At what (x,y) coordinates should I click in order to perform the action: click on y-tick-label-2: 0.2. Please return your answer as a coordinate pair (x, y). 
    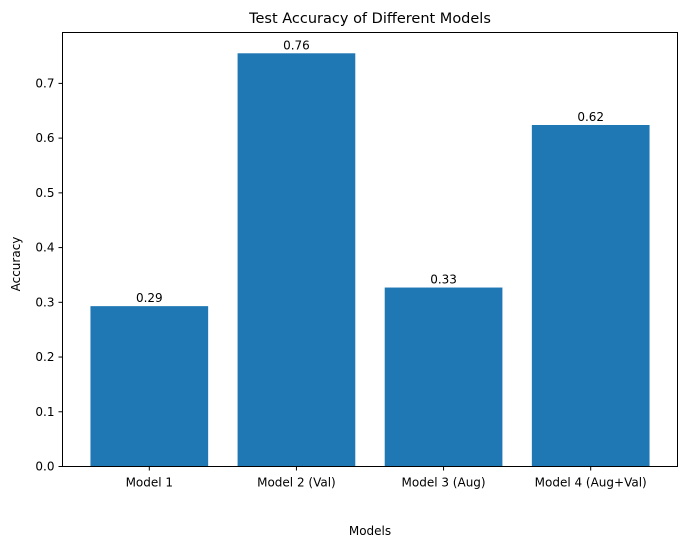
    Looking at the image, I should click on (44, 357).